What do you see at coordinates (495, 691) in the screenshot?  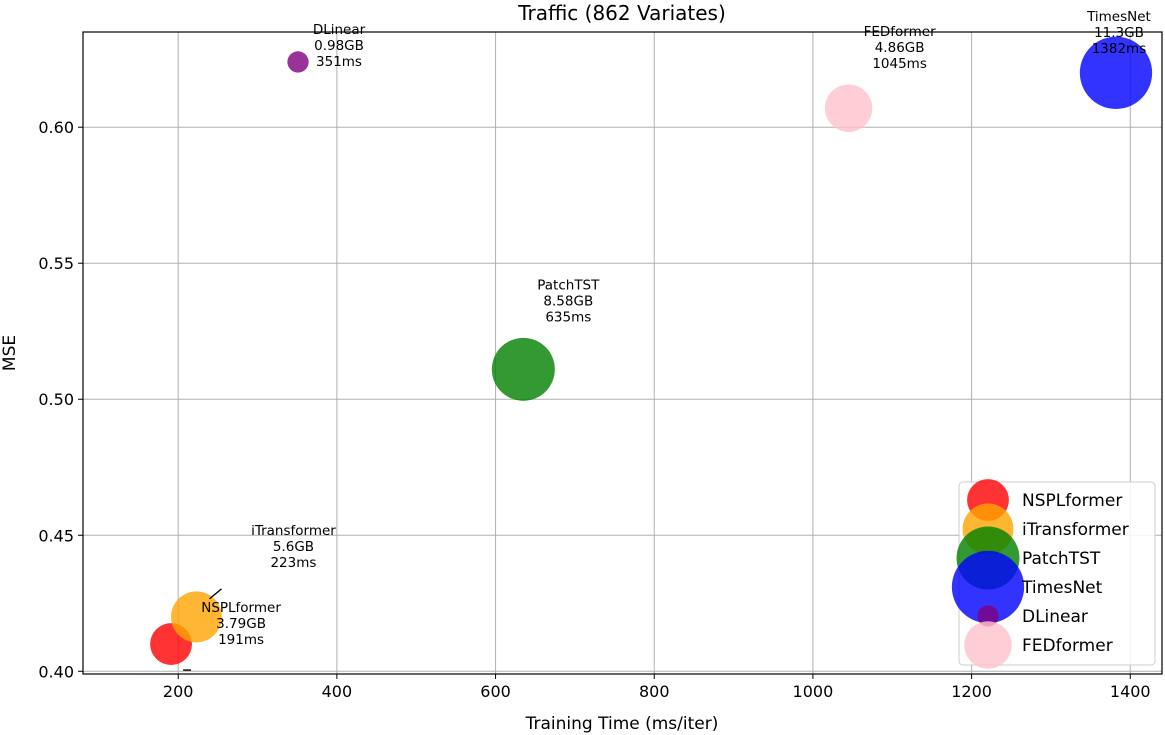 I see `x-tick-label: 600` at bounding box center [495, 691].